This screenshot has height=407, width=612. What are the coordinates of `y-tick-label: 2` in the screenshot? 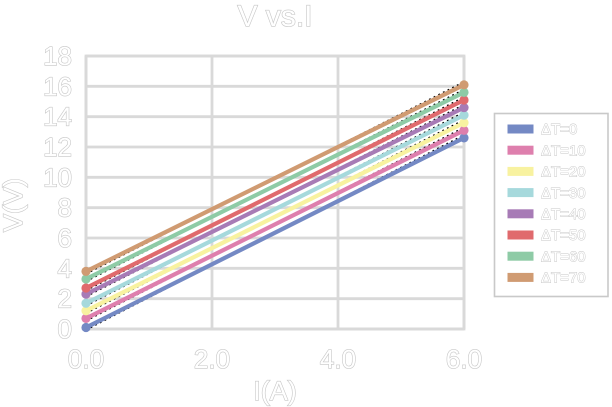 It's located at (65, 299).